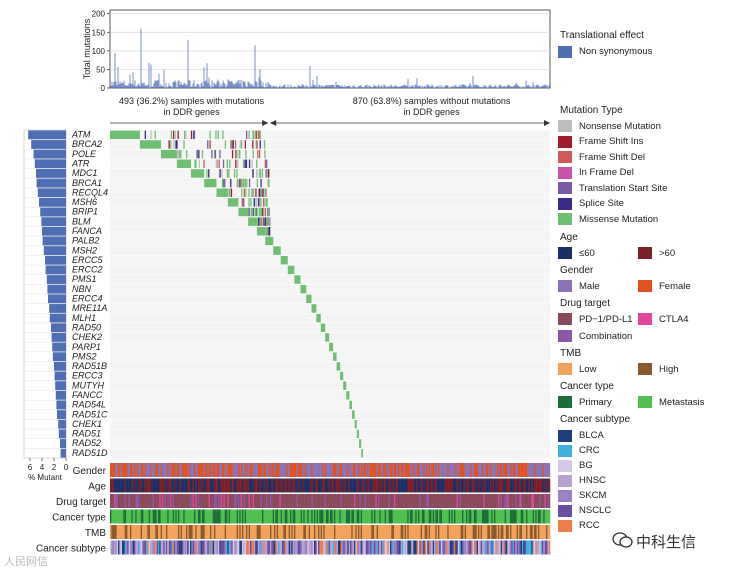 Image resolution: width=733 pixels, height=573 pixels. What do you see at coordinates (678, 286) in the screenshot?
I see `legend-item: Female` at bounding box center [678, 286].